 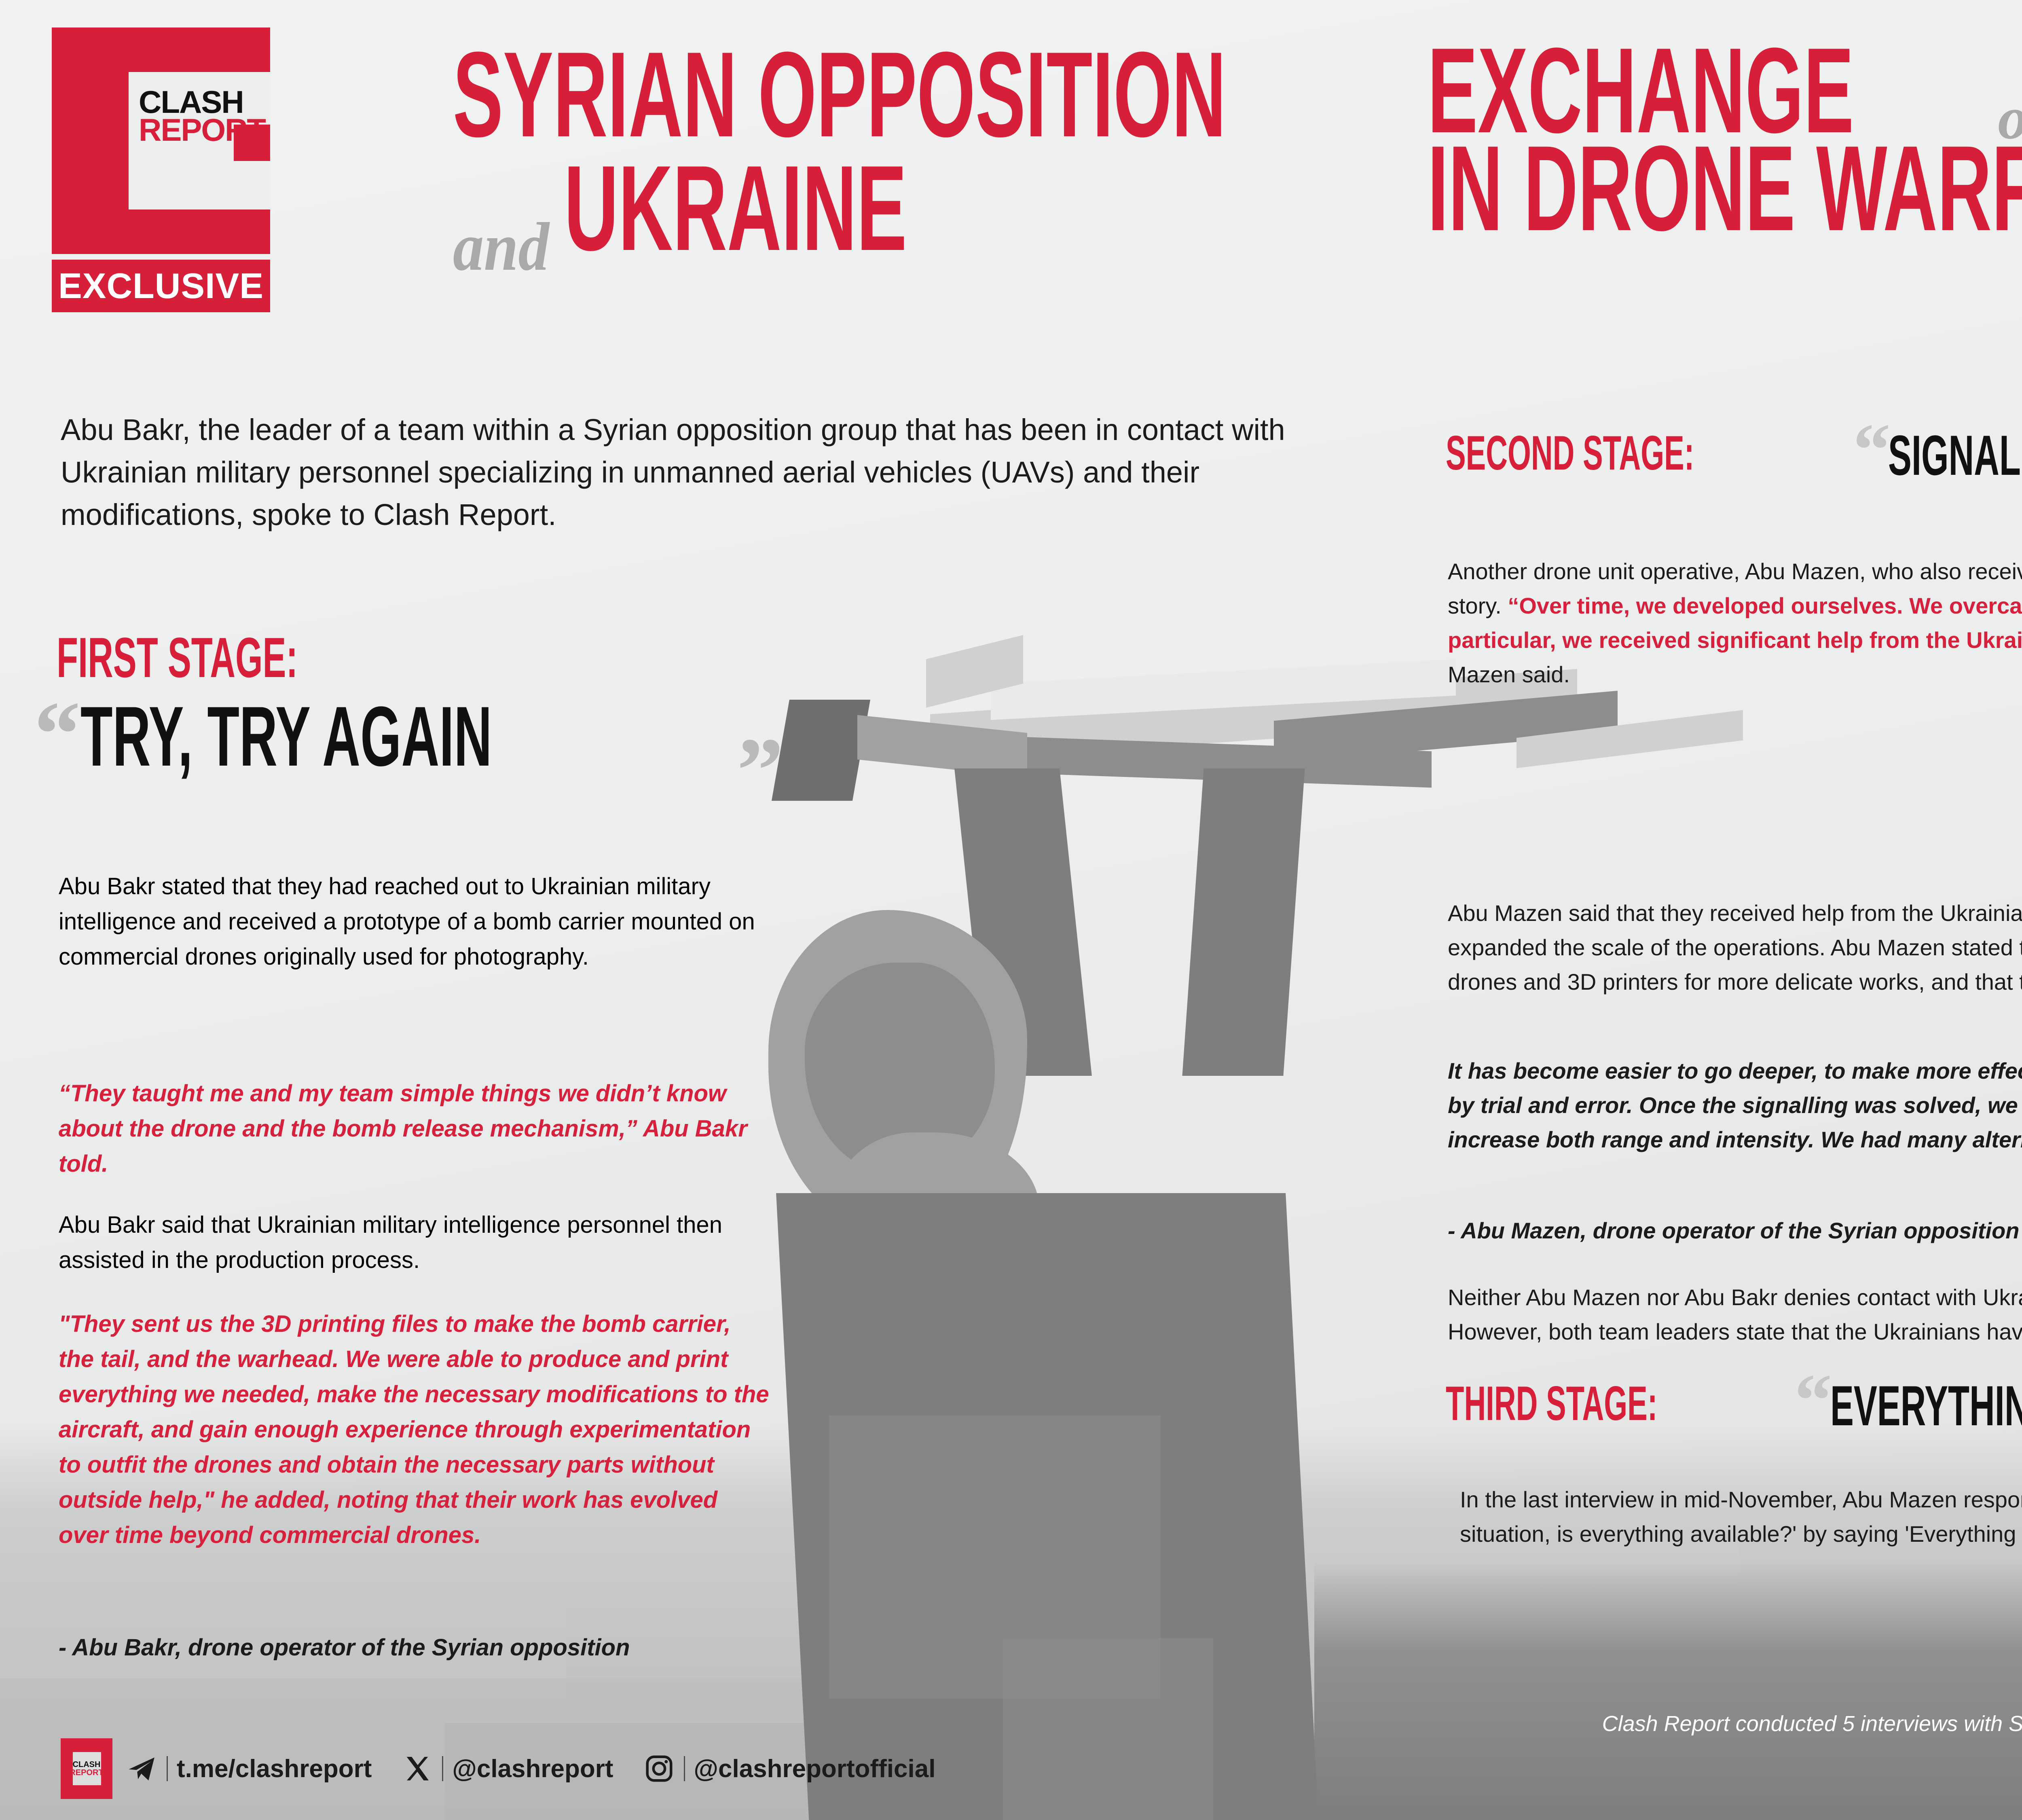 I want to click on first-stage-title: “ TRY, TRY AGAIN ”, so click(x=408, y=750).